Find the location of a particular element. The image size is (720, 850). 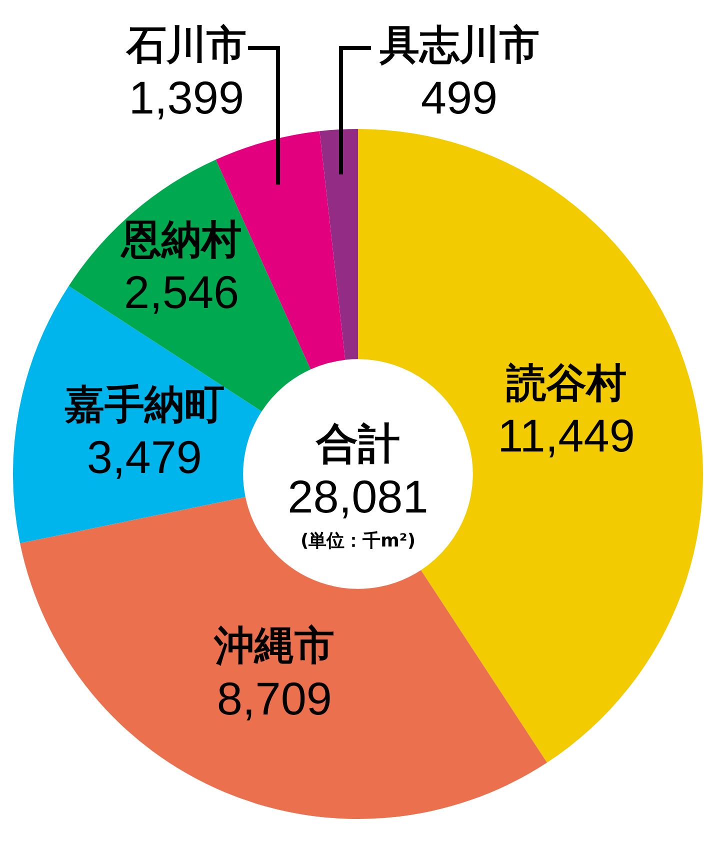

slice-label: 嘉手納町 is located at coordinates (144, 405).